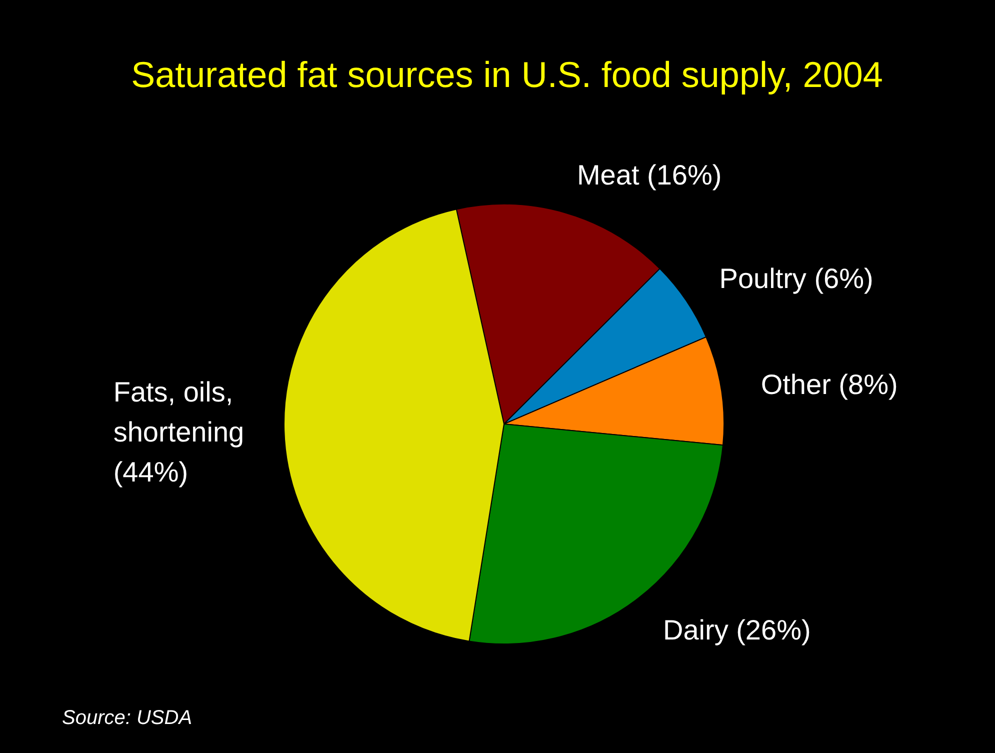  Describe the element at coordinates (796, 278) in the screenshot. I see `slice-label: Poultry (6%)` at that location.